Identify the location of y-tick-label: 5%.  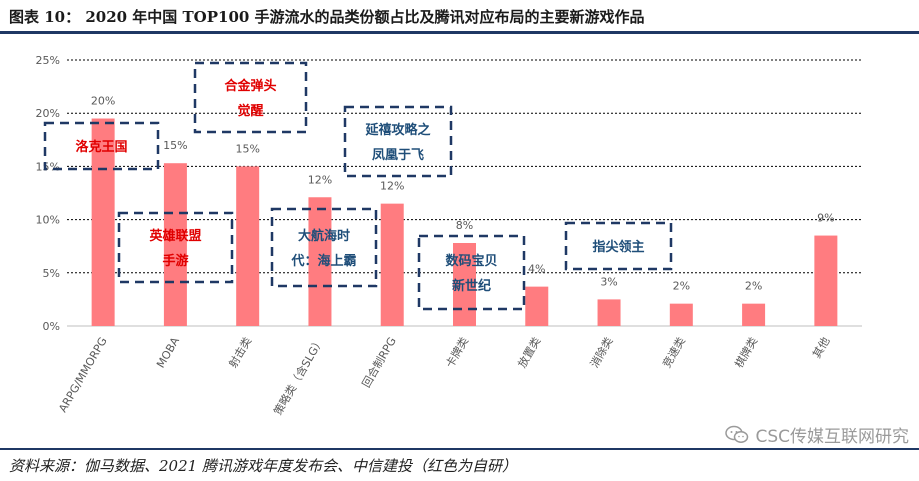
(51, 273).